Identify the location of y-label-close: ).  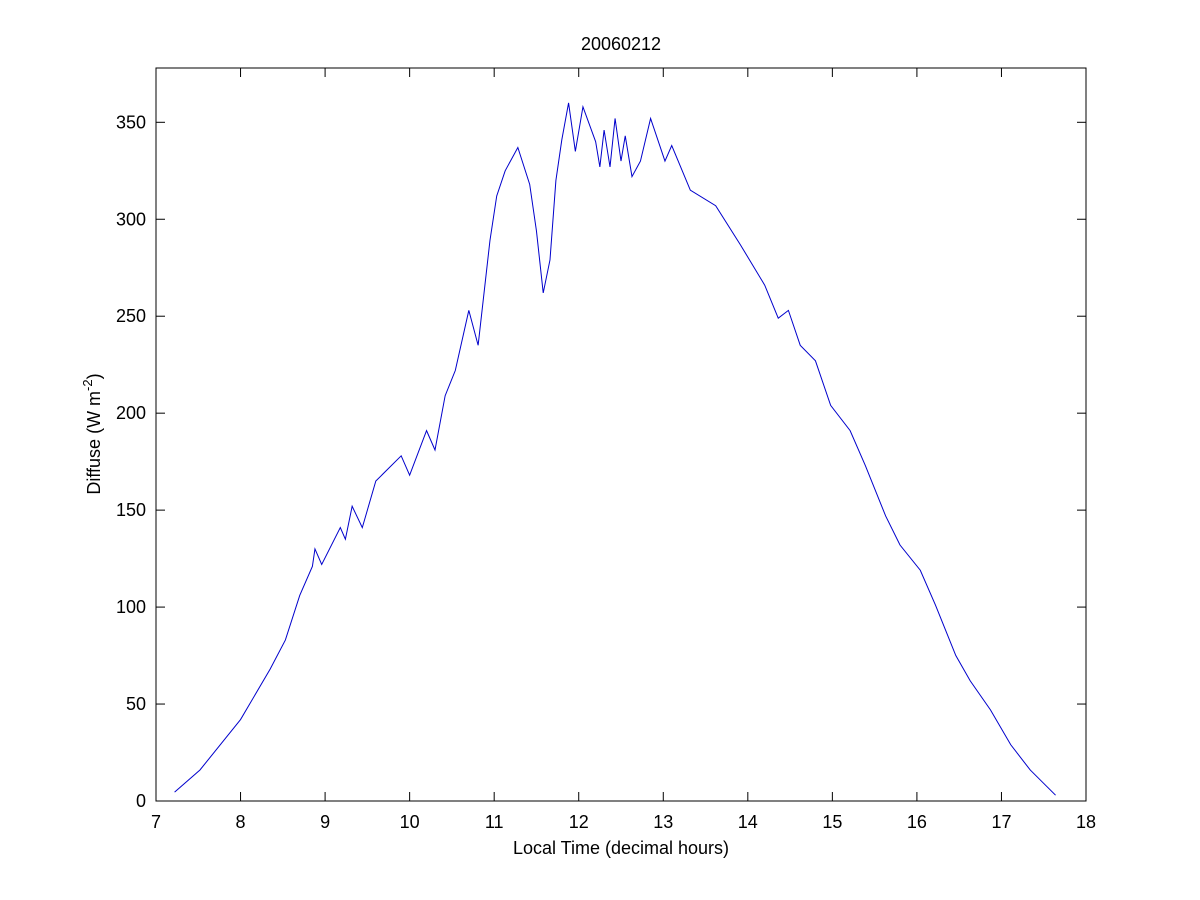
(94, 376).